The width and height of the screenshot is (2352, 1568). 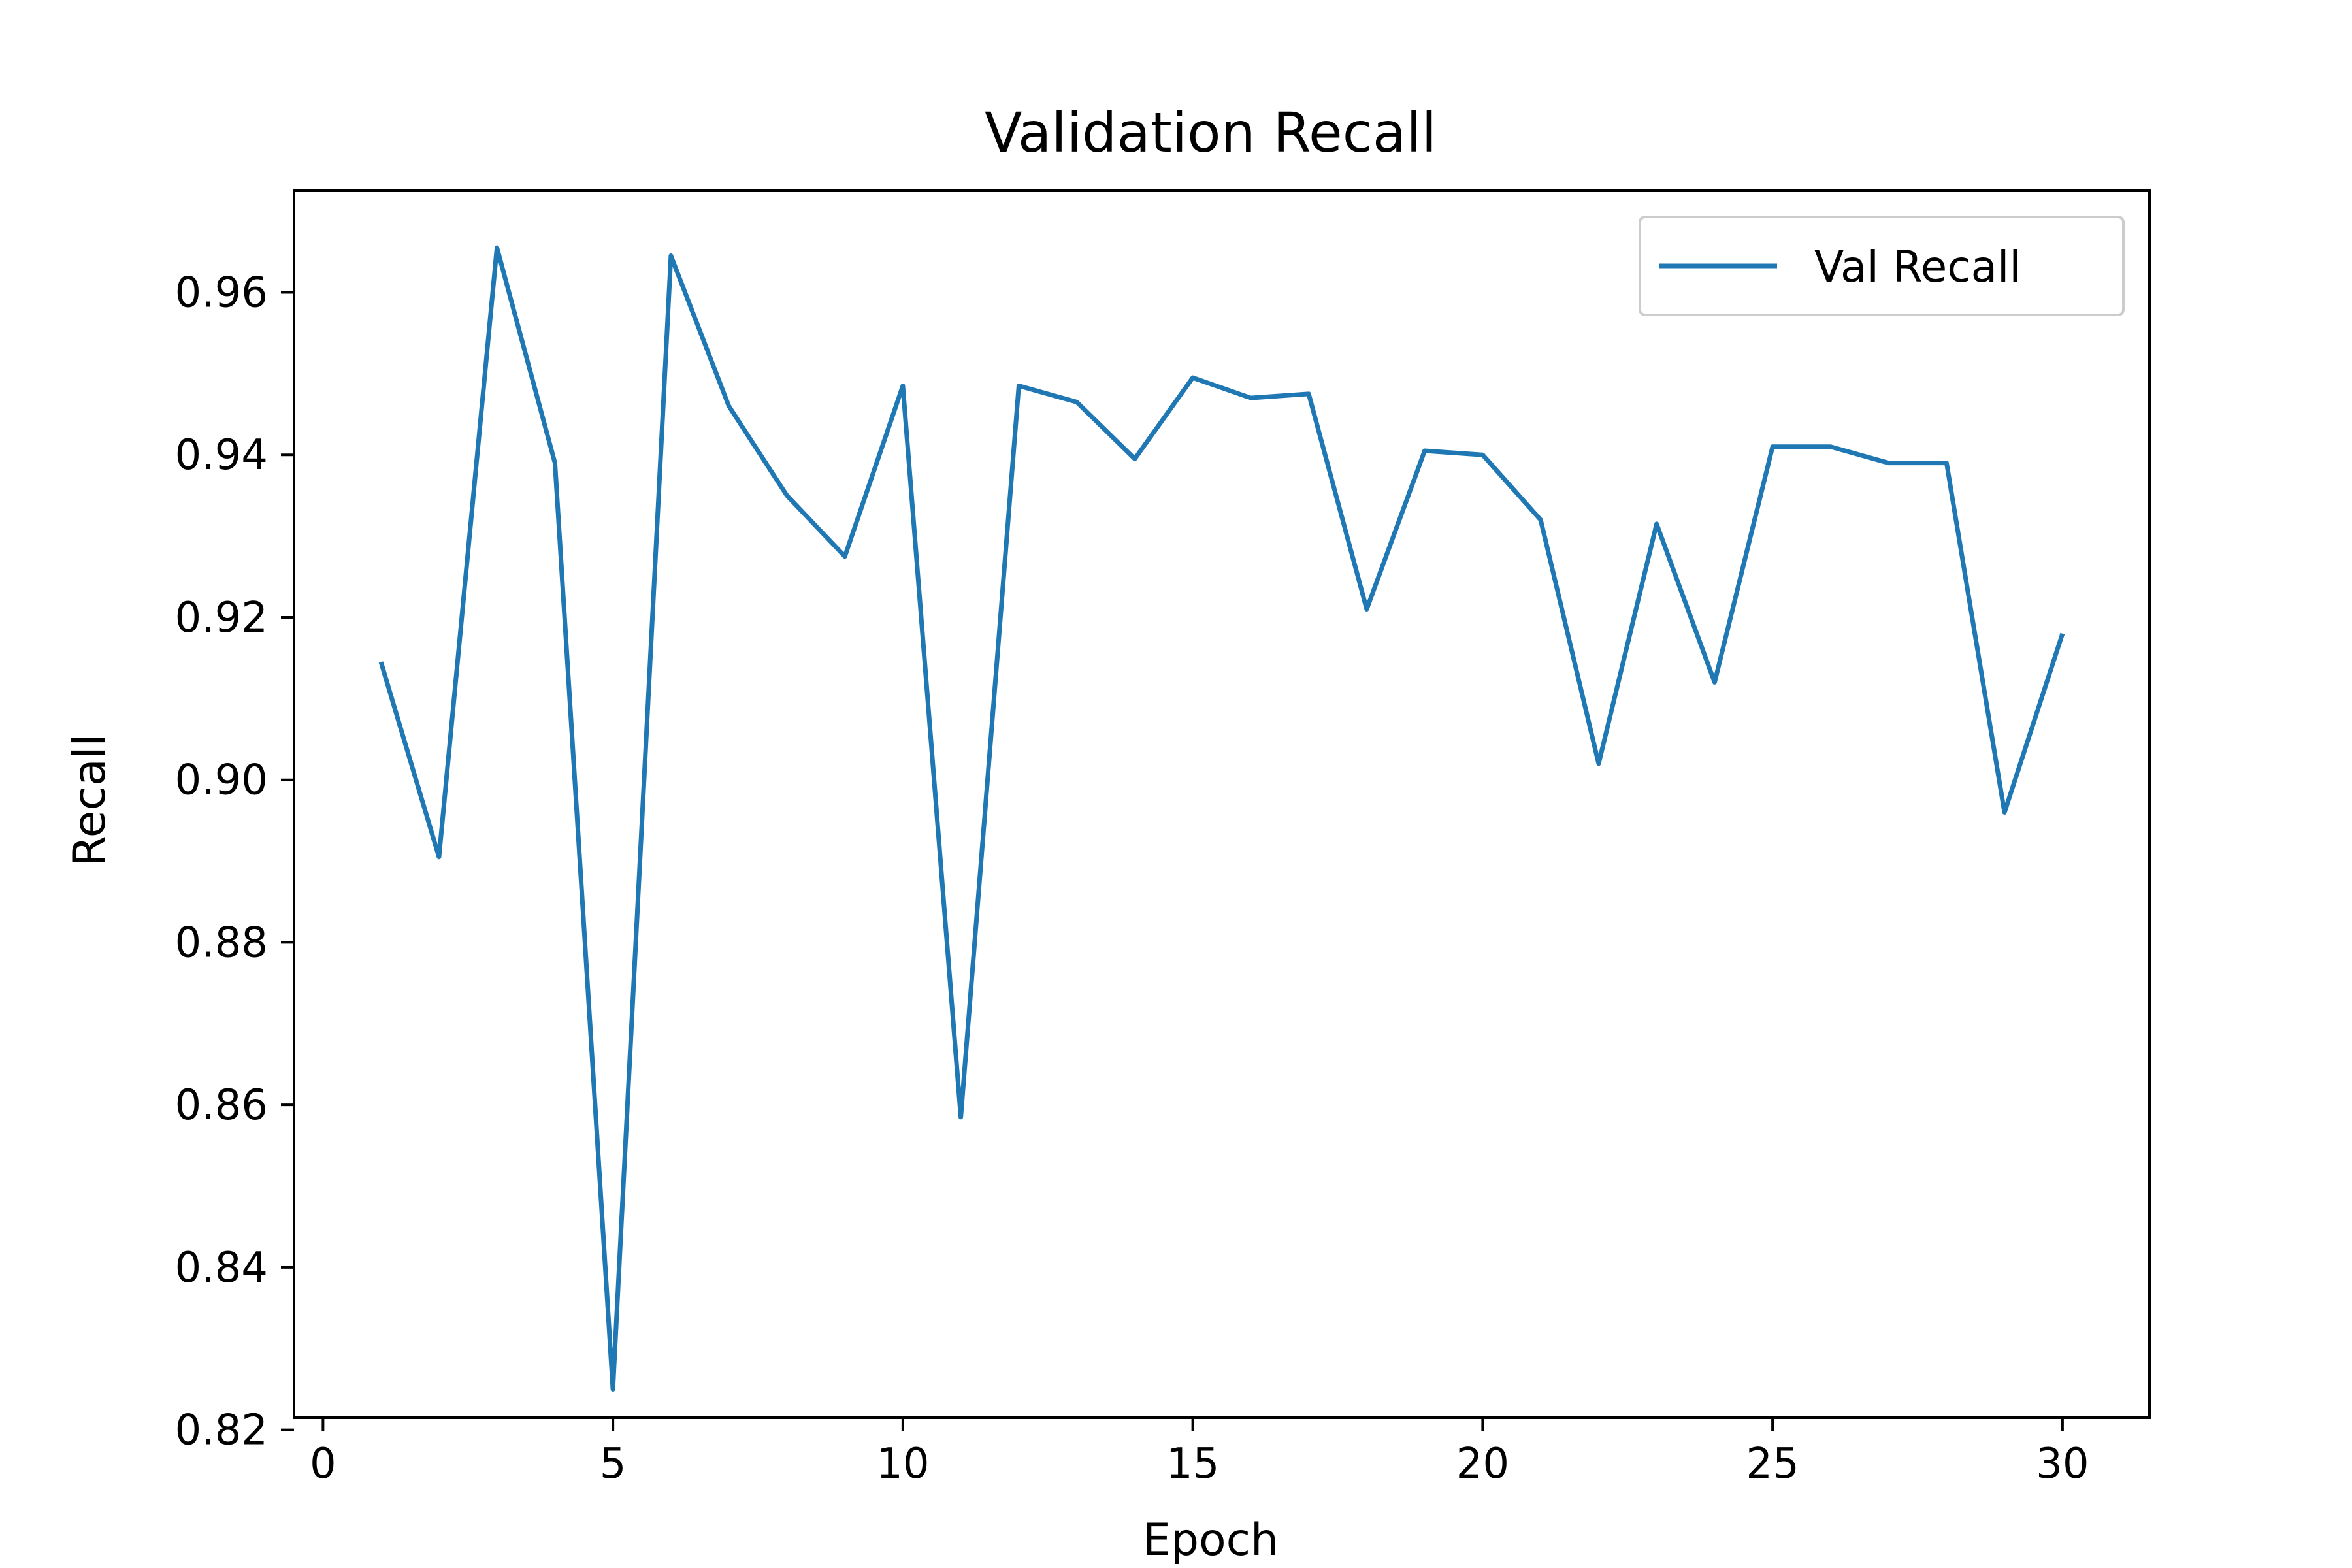 I want to click on legend-box, so click(x=1882, y=266).